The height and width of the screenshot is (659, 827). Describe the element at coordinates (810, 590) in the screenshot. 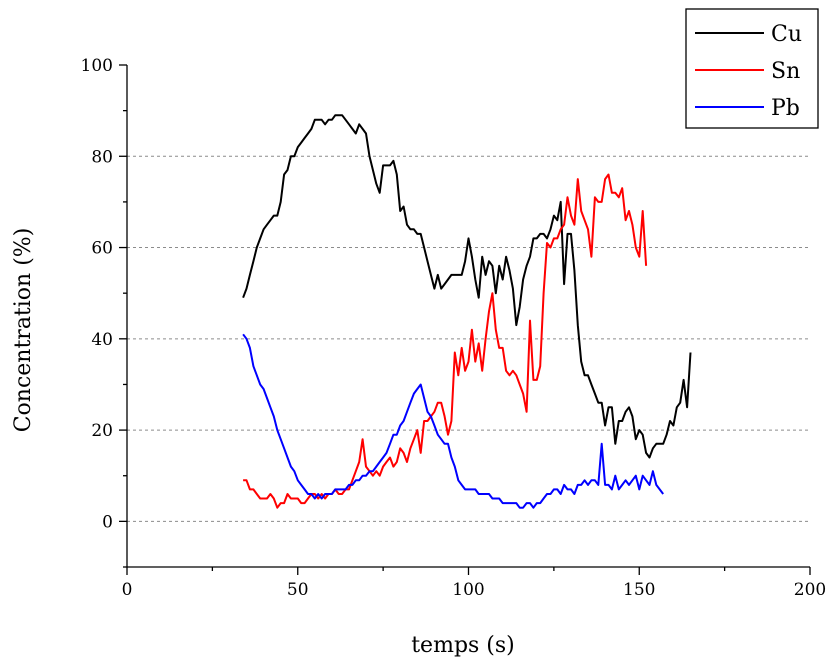

I see `x-tick-label-200: 200` at that location.